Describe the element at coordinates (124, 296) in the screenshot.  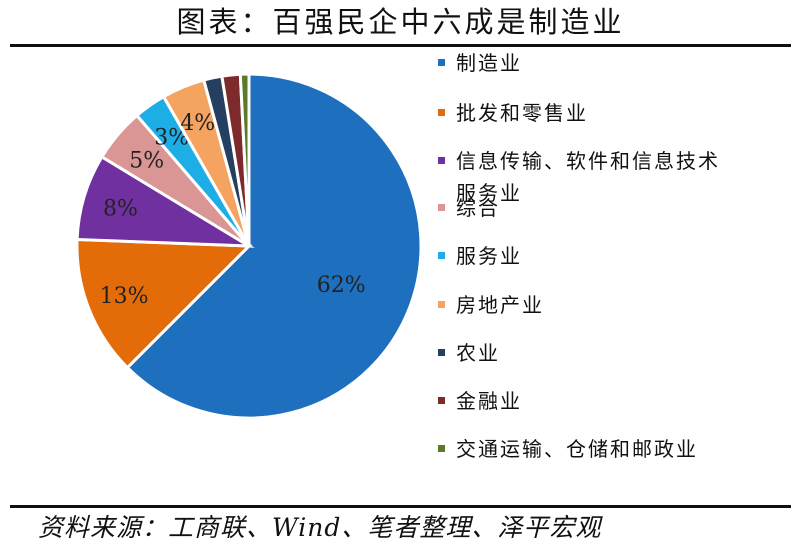
I see `data-label-1: 13%` at that location.